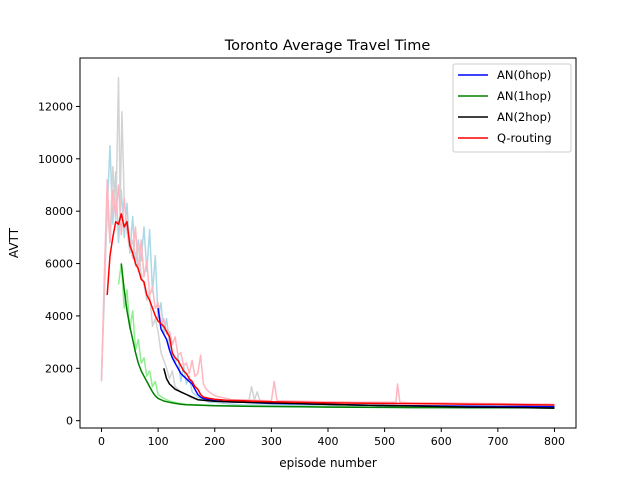 The image size is (640, 480). Describe the element at coordinates (214, 441) in the screenshot. I see `x-tick-label: 200` at that location.